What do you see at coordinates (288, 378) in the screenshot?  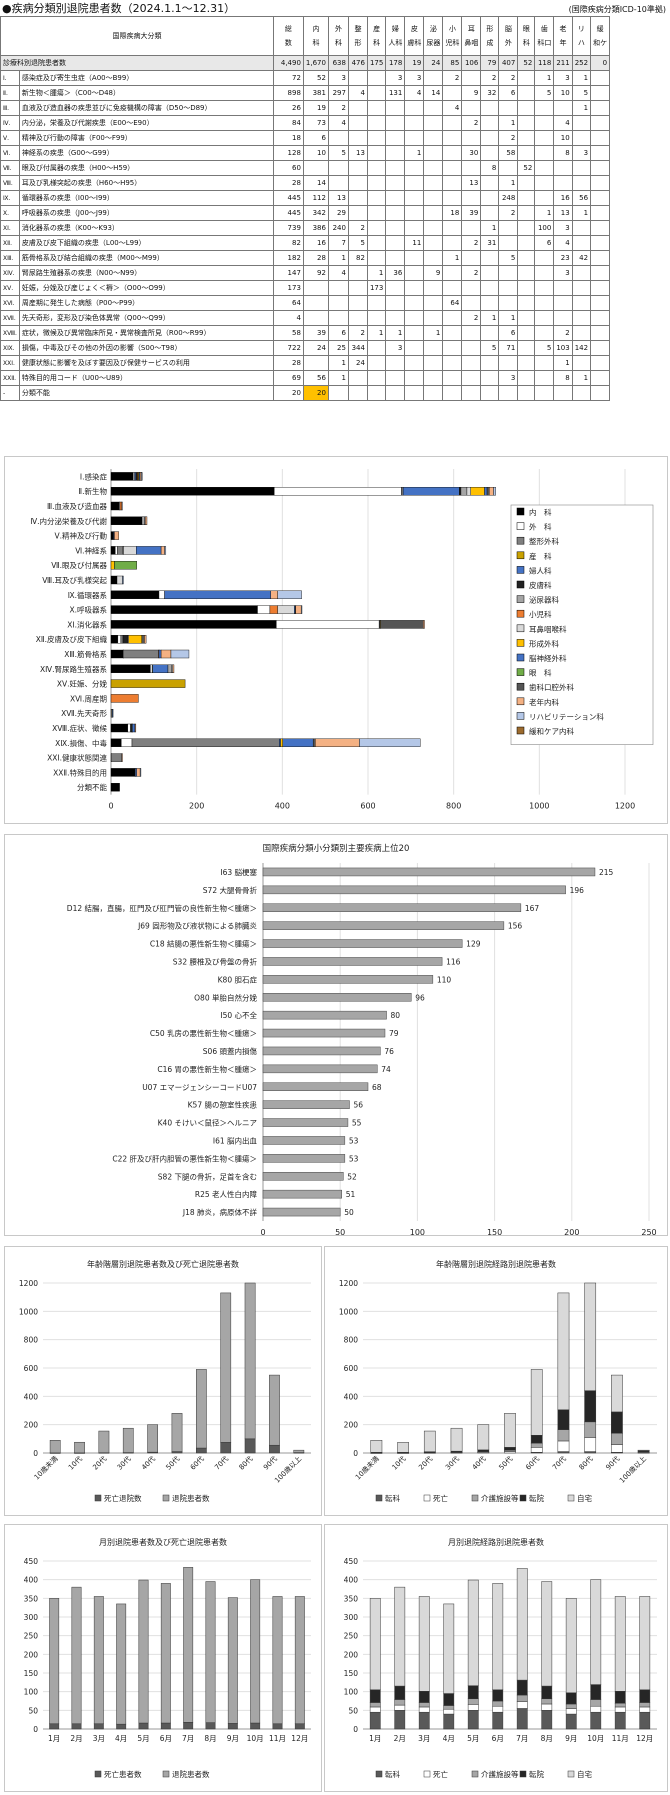 I see `table-cell: 69` at bounding box center [288, 378].